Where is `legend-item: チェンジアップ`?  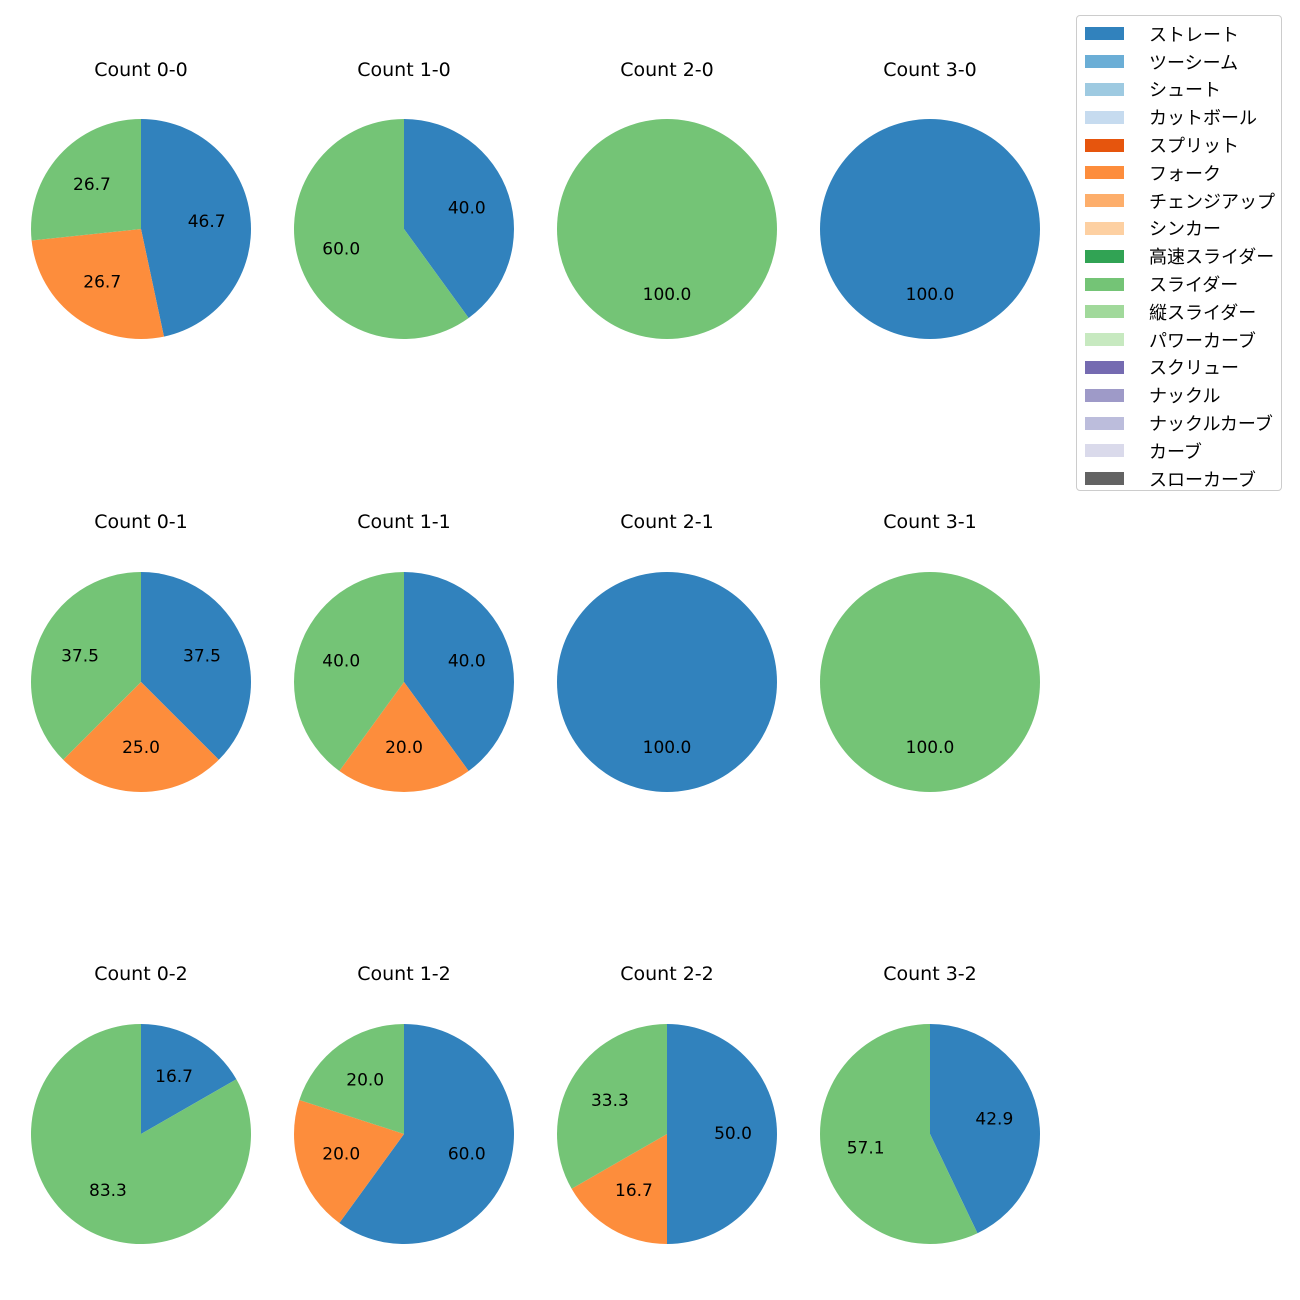 legend-item: チェンジアップ is located at coordinates (1179, 201).